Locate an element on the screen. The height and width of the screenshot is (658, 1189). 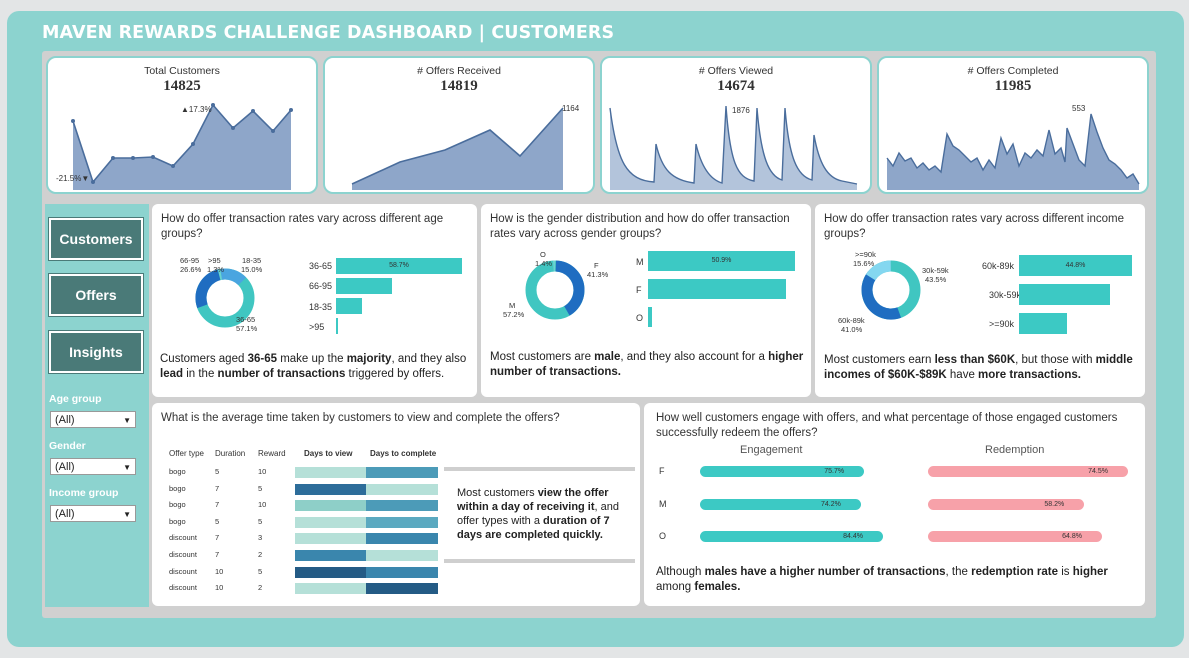
engagement-bar: 84.4% is located at coordinates (791, 536).